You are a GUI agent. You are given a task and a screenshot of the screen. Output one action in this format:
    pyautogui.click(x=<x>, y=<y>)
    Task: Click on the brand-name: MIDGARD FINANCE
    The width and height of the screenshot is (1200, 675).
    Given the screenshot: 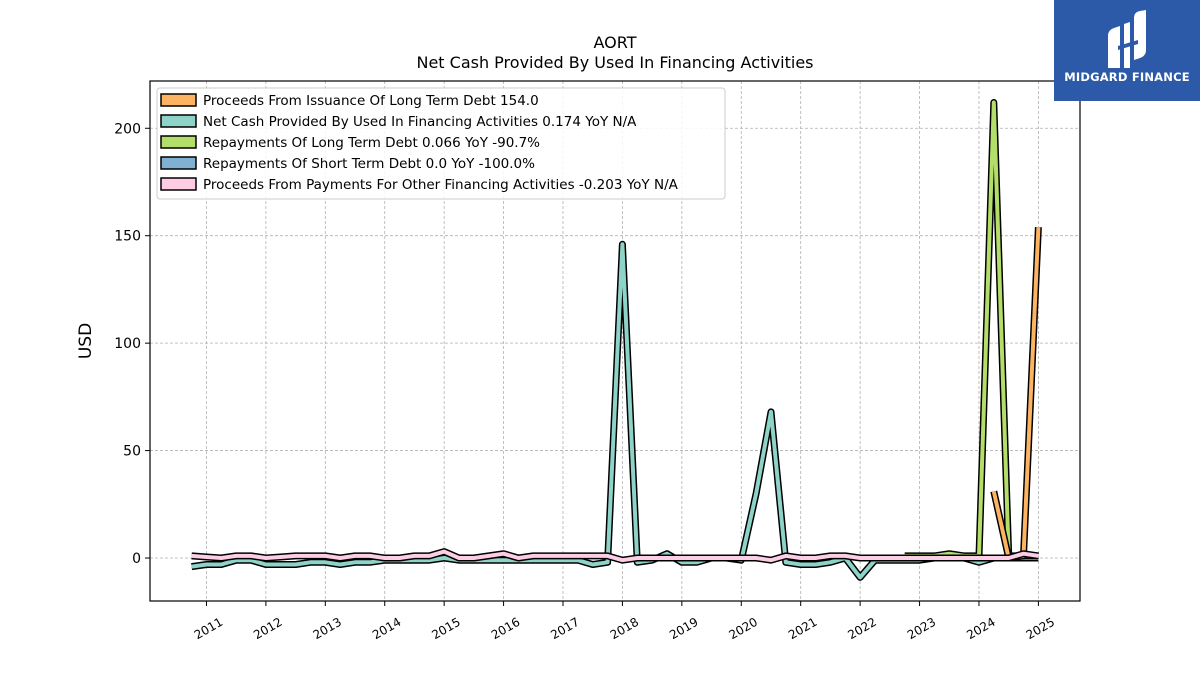 What is the action you would take?
    pyautogui.click(x=1127, y=77)
    